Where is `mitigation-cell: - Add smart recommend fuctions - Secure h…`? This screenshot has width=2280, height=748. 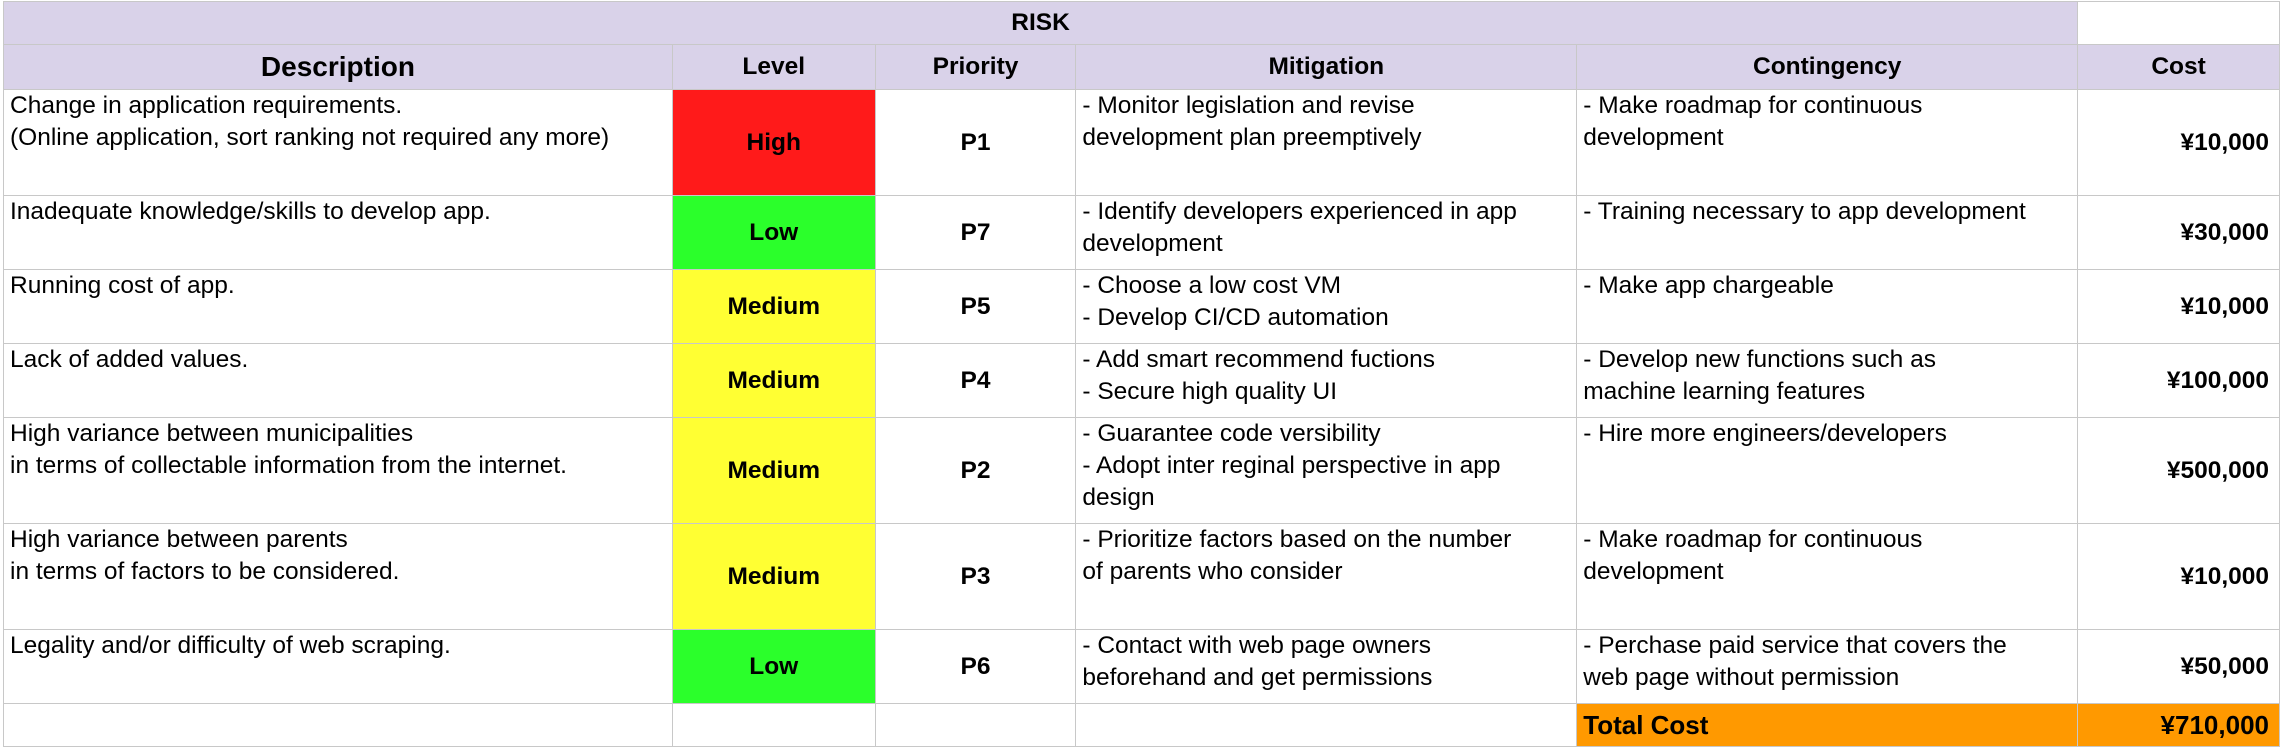 mitigation-cell: - Add smart recommend fuctions - Secure h… is located at coordinates (1326, 380).